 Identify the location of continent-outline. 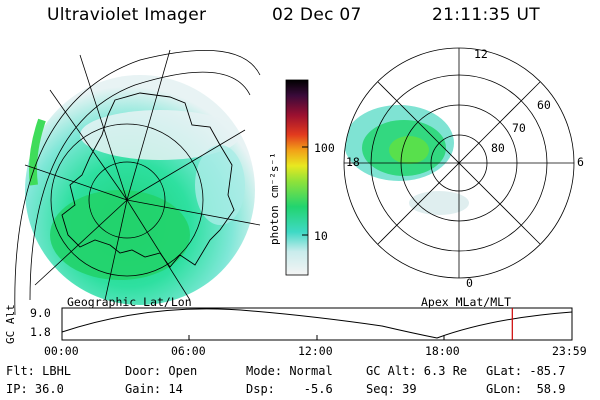
(148, 180).